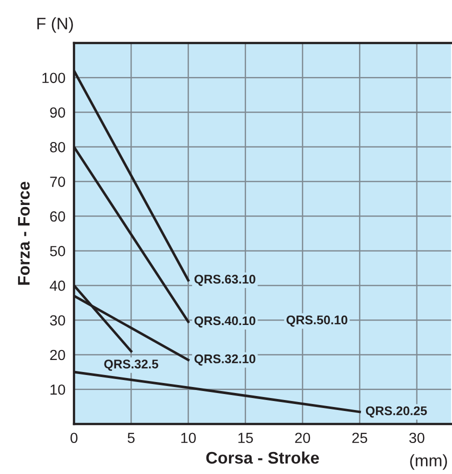  What do you see at coordinates (188, 438) in the screenshot?
I see `x-tick-label: 10` at bounding box center [188, 438].